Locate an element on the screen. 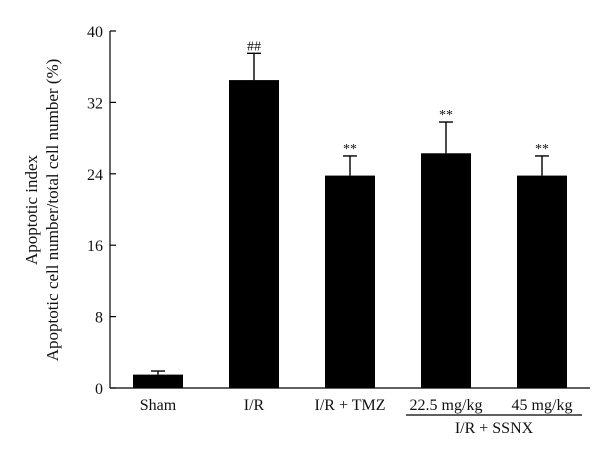 The height and width of the screenshot is (456, 600). y-tick-label: 0 is located at coordinates (99, 389).